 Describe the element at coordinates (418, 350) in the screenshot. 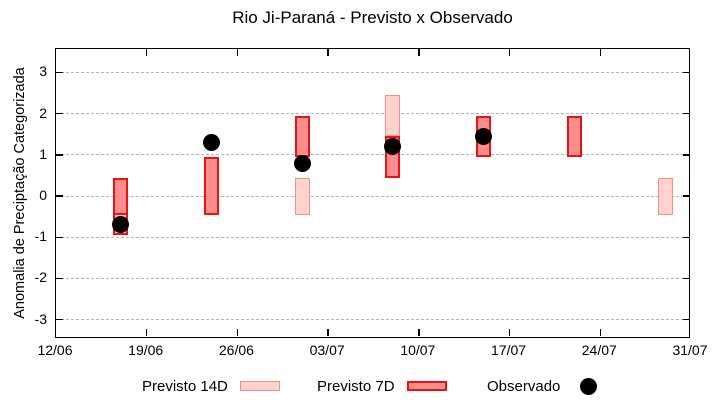

I see `x-tick-label: 10/07` at that location.